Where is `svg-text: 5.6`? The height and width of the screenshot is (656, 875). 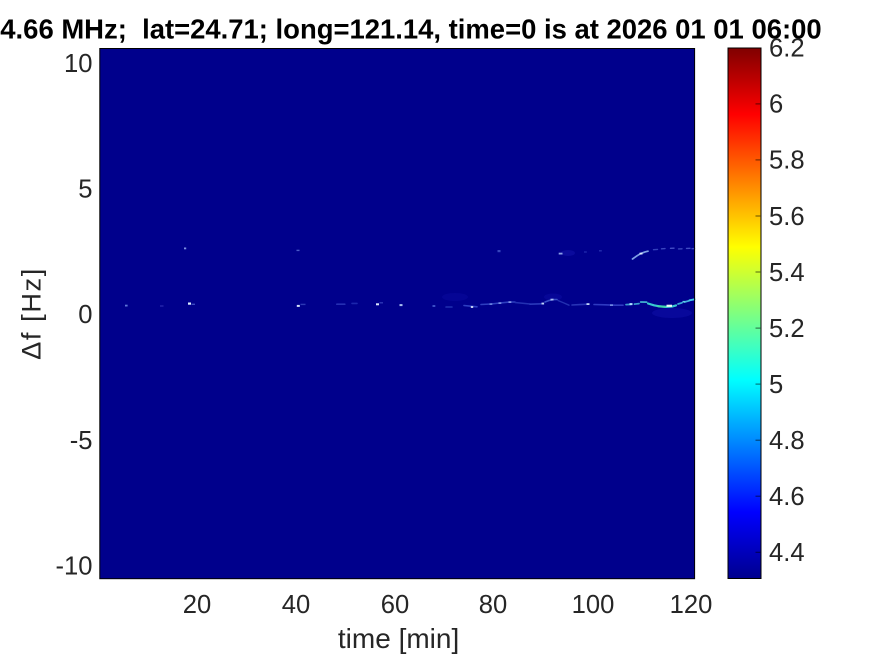 svg-text: 5.6 is located at coordinates (787, 217).